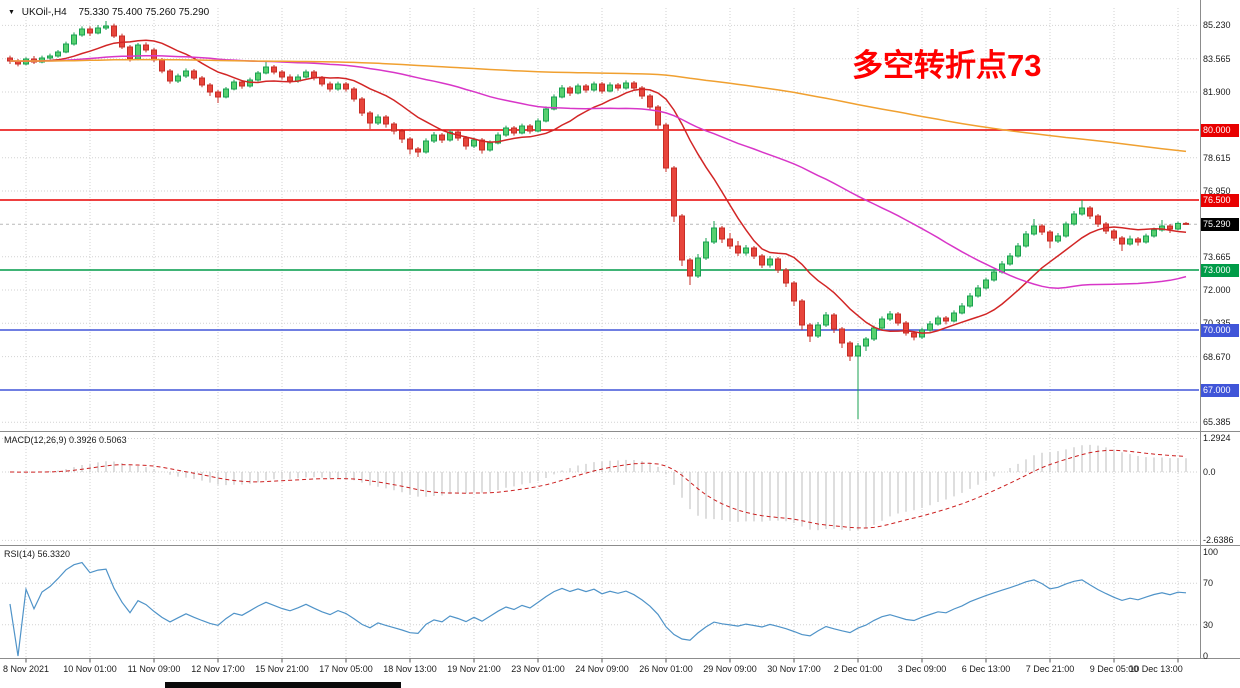 The image size is (1240, 688). What do you see at coordinates (598, 105) in the screenshot?
I see `ma-slow` at bounding box center [598, 105].